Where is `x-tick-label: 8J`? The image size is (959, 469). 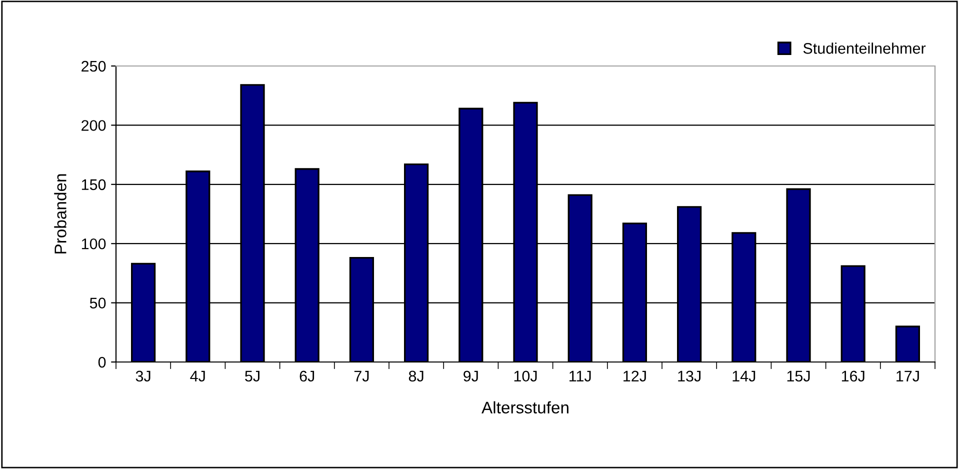
x-tick-label: 8J is located at coordinates (416, 376).